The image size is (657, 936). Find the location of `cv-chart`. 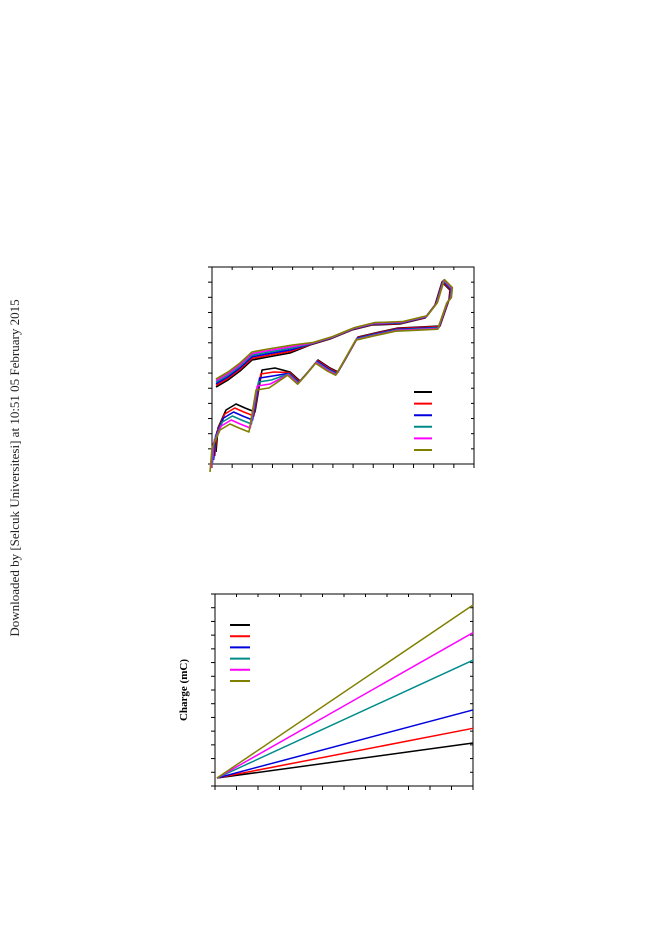

cv-chart is located at coordinates (341, 369).